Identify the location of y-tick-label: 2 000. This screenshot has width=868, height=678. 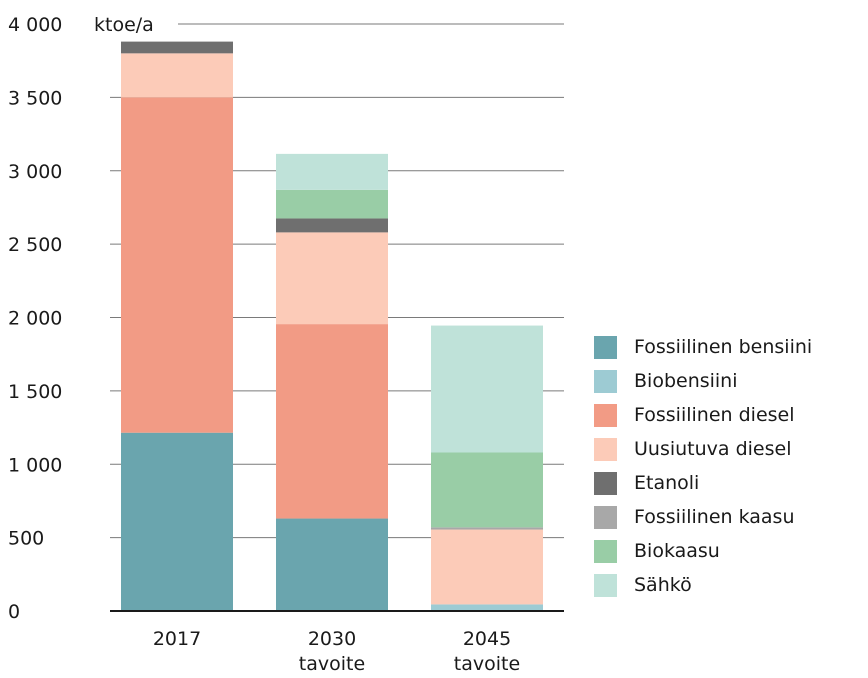
(35, 319).